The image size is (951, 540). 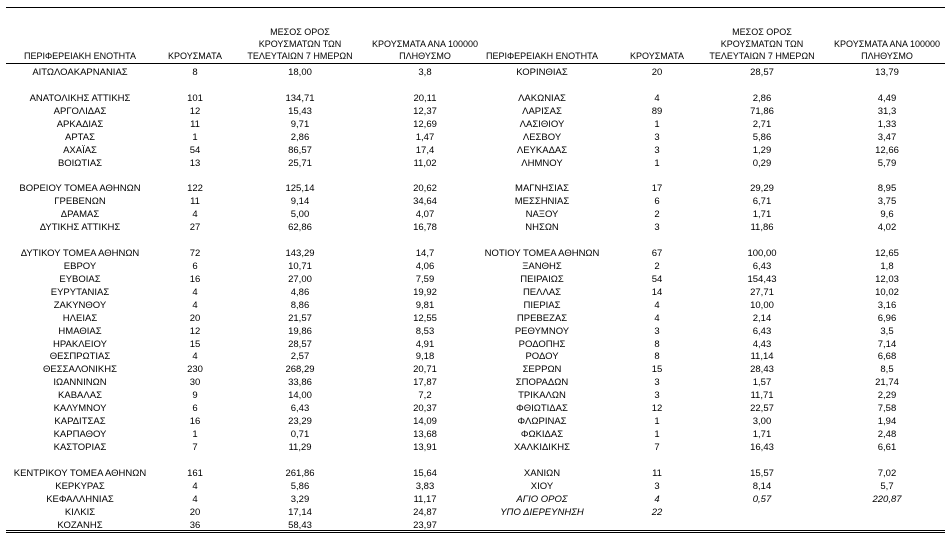 I want to click on cell-value: 7,59, so click(x=425, y=279).